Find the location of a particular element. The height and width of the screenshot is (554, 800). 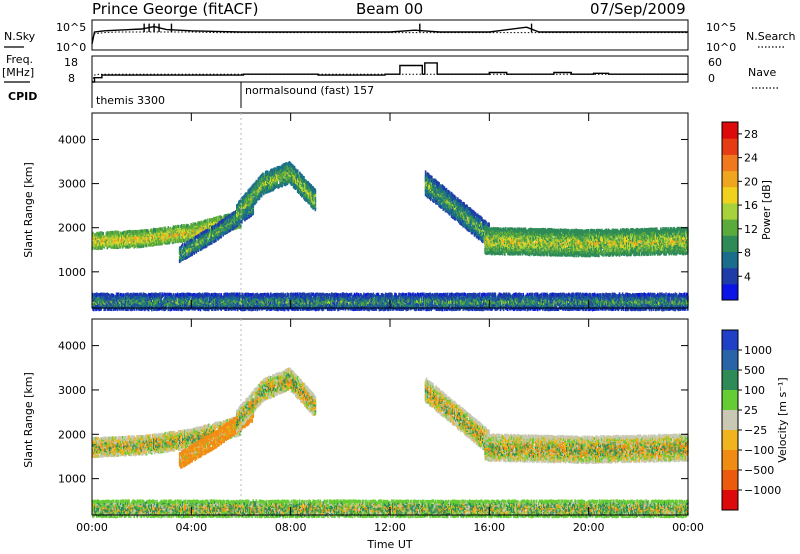

freq-tick-low: 8 is located at coordinates (71, 78).